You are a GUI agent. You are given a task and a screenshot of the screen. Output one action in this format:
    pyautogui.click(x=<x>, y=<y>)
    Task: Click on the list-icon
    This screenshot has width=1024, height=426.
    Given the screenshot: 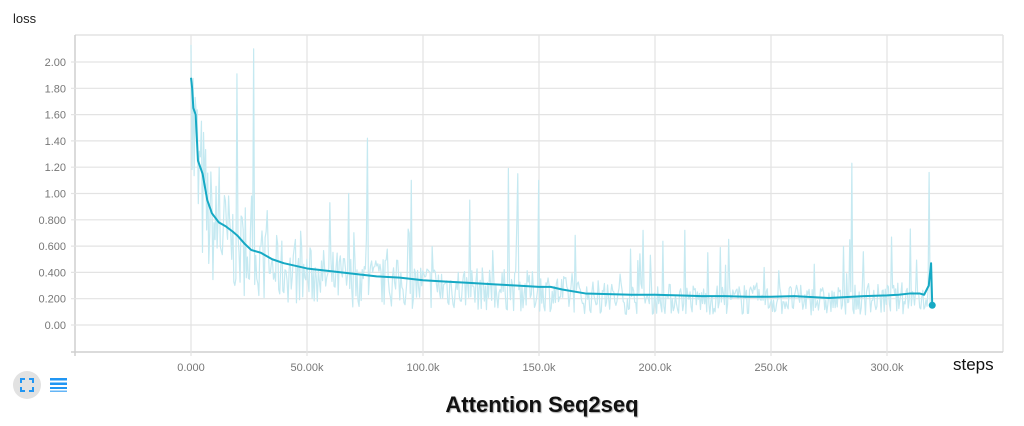 What is the action you would take?
    pyautogui.click(x=58, y=385)
    